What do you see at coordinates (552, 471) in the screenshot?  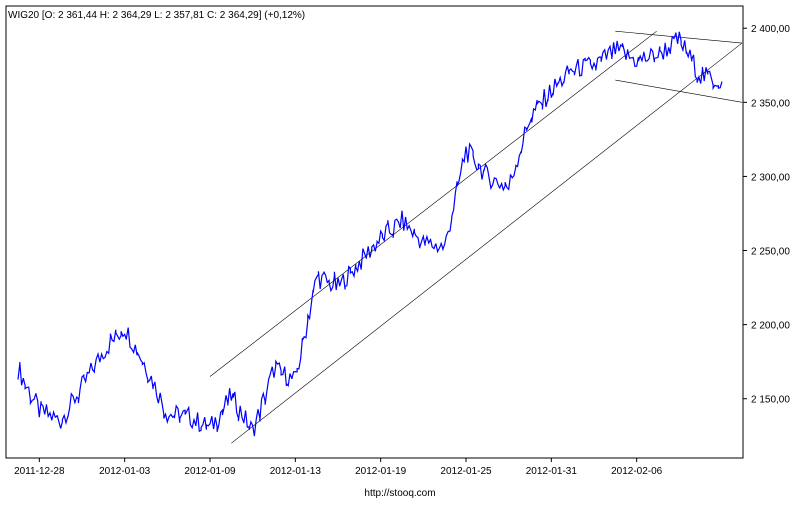 I see `x-tick-label: 2012-01-31` at bounding box center [552, 471].